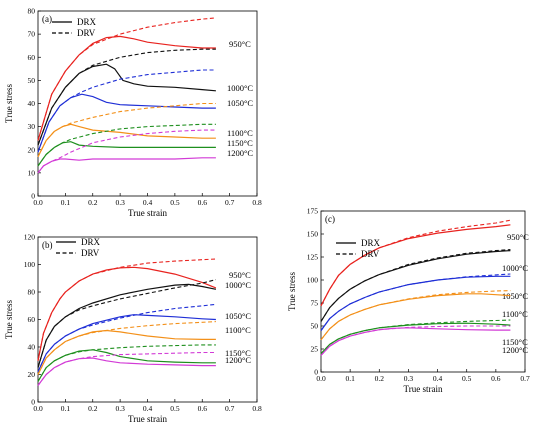 This screenshot has height=428, width=550. Describe the element at coordinates (47, 245) in the screenshot. I see `panel-label: (b)` at that location.